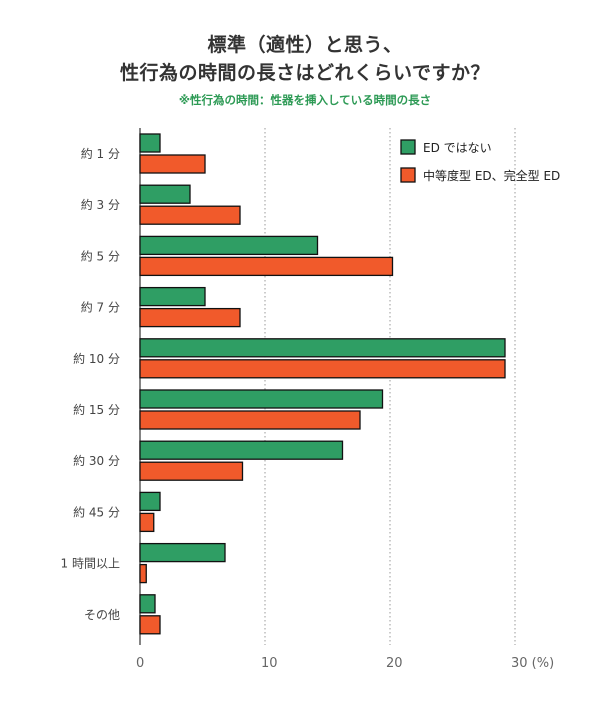 This screenshot has height=709, width=610. What do you see at coordinates (90, 564) in the screenshot?
I see `category-label: 1 時間以上` at bounding box center [90, 564].